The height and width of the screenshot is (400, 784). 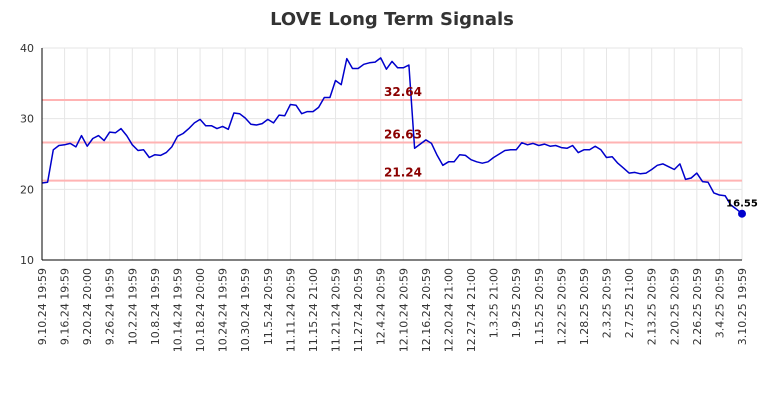 What do you see at coordinates (200, 310) in the screenshot?
I see `x-tick-label: 10.18.24 20:00` at bounding box center [200, 310].